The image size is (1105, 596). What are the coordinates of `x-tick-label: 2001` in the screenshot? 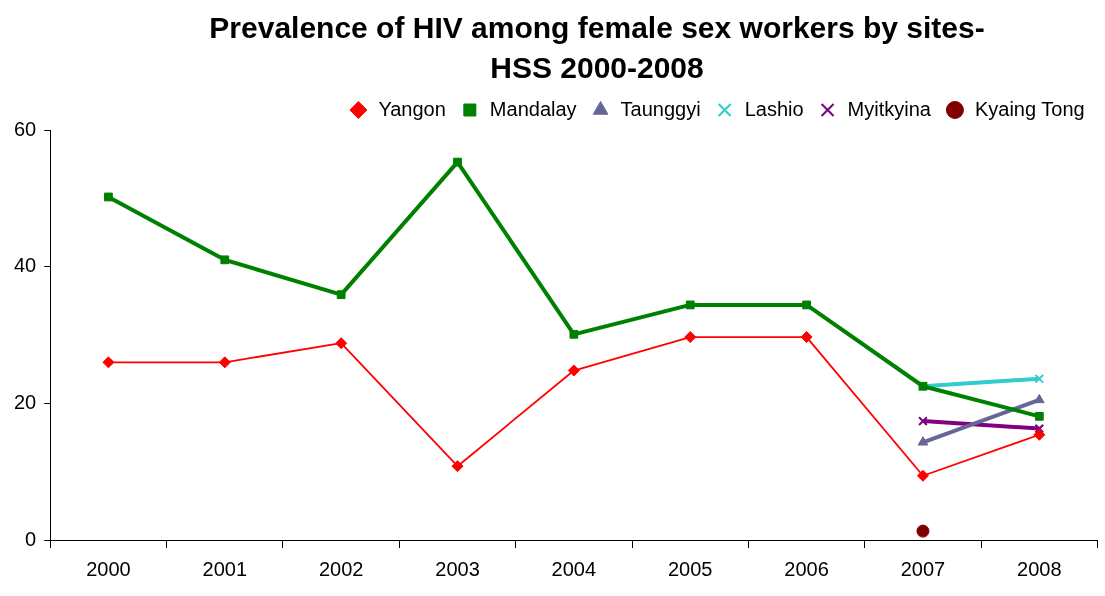 It's located at (225, 568).